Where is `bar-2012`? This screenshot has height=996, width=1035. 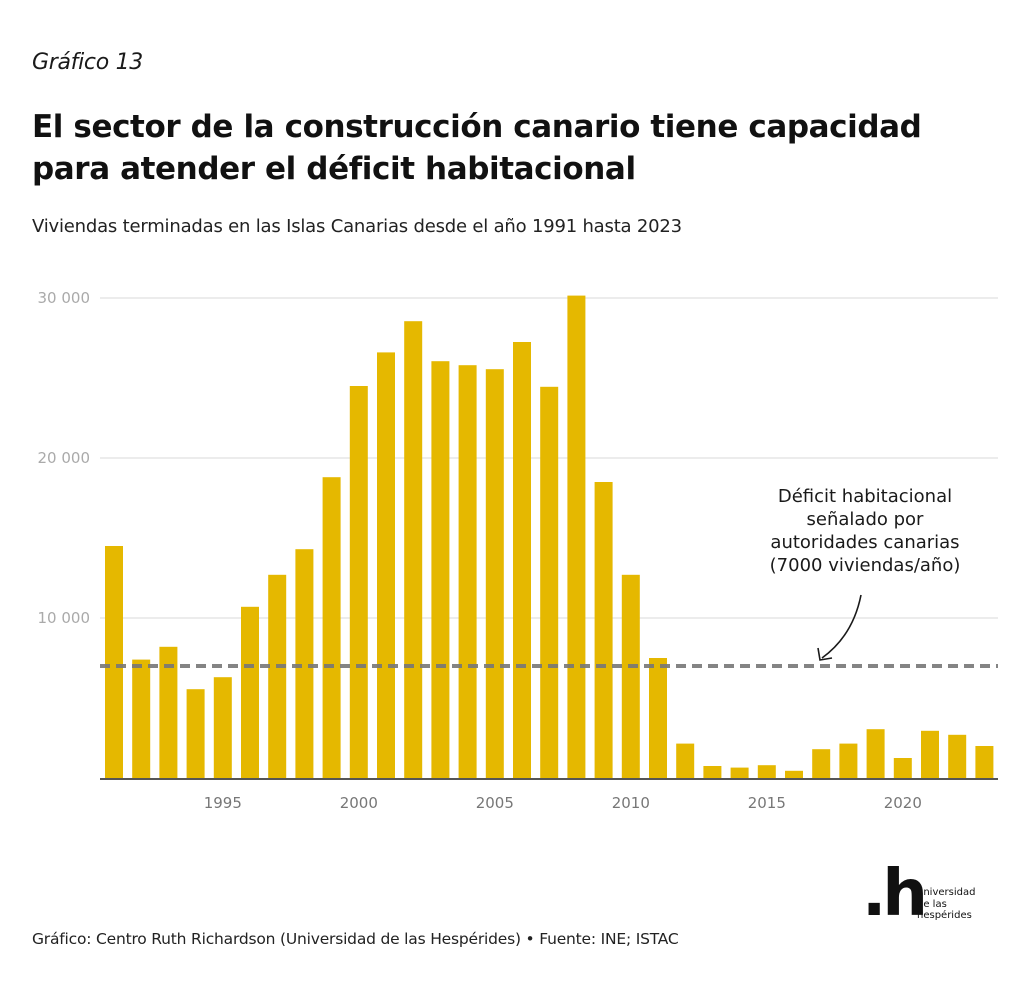
bar-2012 is located at coordinates (685, 760).